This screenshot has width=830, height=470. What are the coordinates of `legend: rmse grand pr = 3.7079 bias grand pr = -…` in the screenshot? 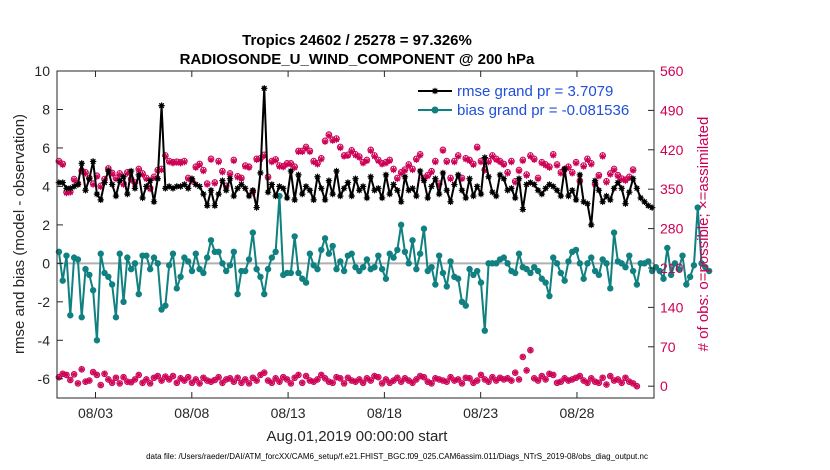 It's located at (523, 101).